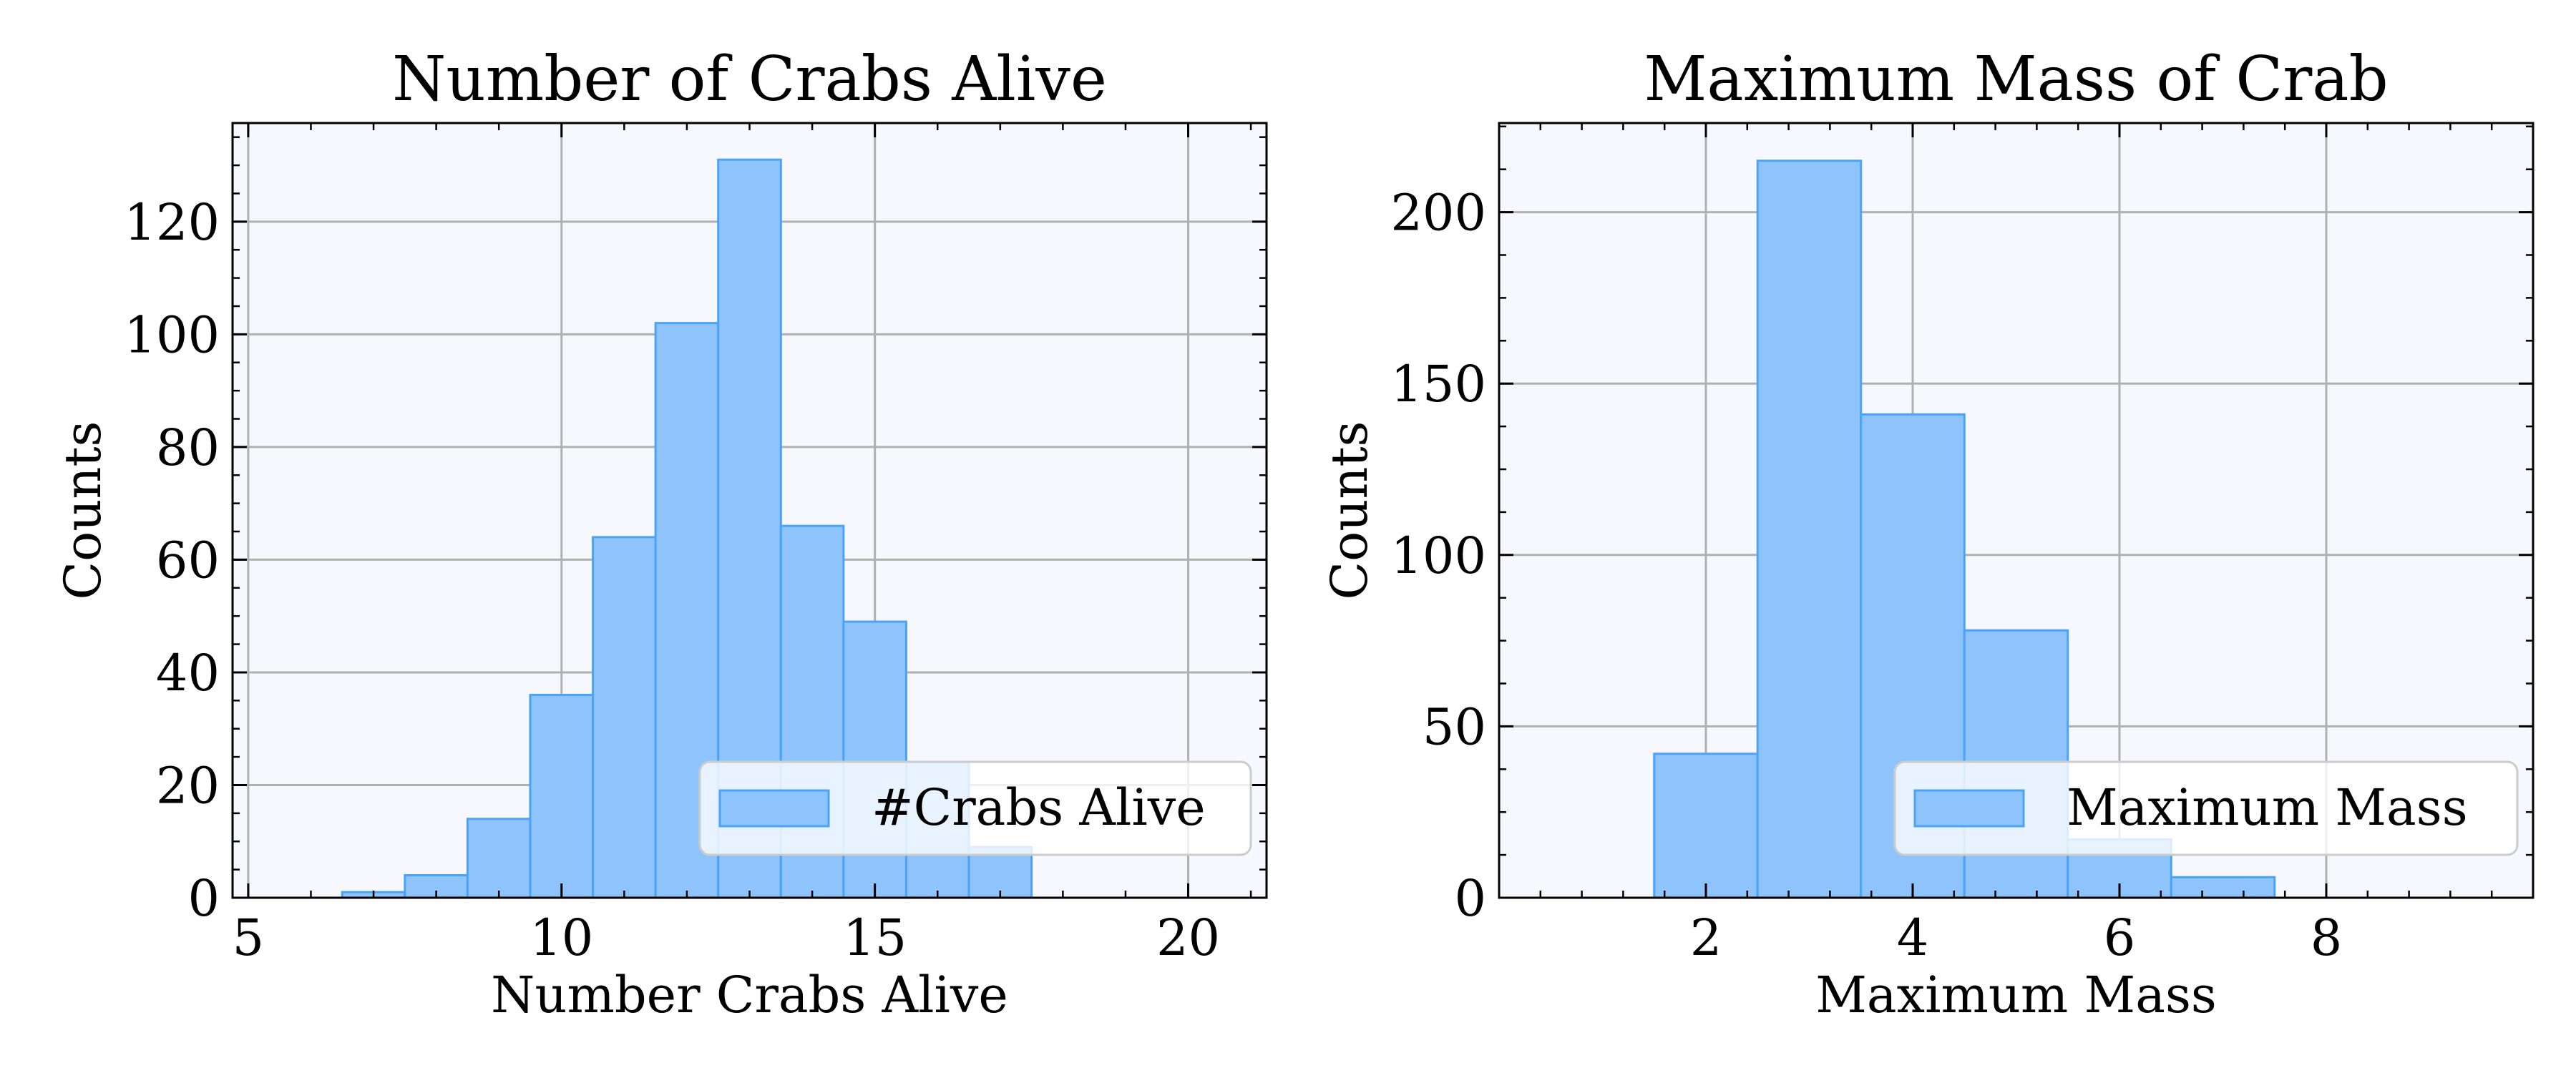  Describe the element at coordinates (1188, 938) in the screenshot. I see `x-tick-label: 20` at that location.